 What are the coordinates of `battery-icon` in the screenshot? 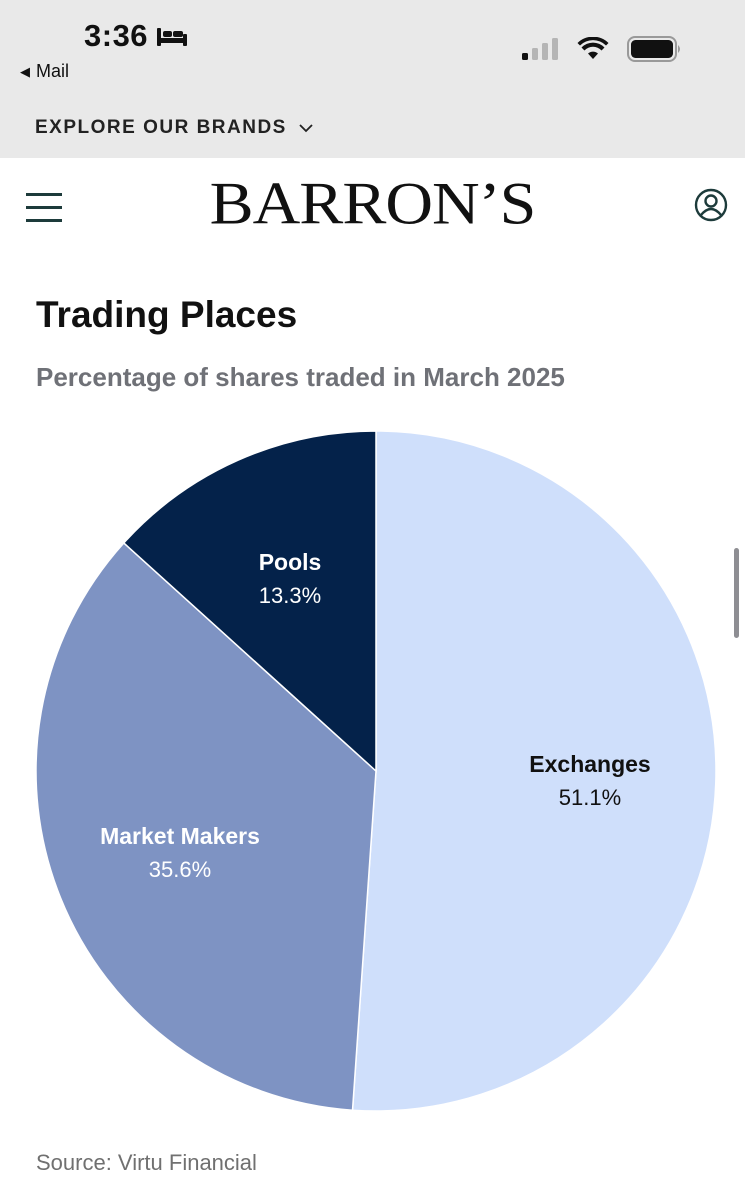 It's located at (653, 49).